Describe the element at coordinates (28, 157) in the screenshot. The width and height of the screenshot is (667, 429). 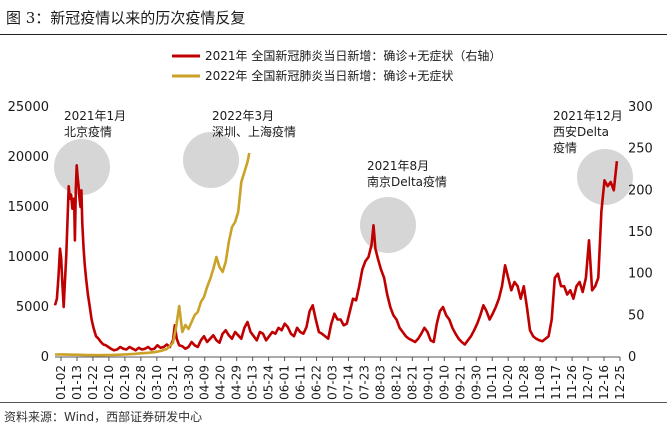
I see `y-left-tick-label: 20000` at that location.